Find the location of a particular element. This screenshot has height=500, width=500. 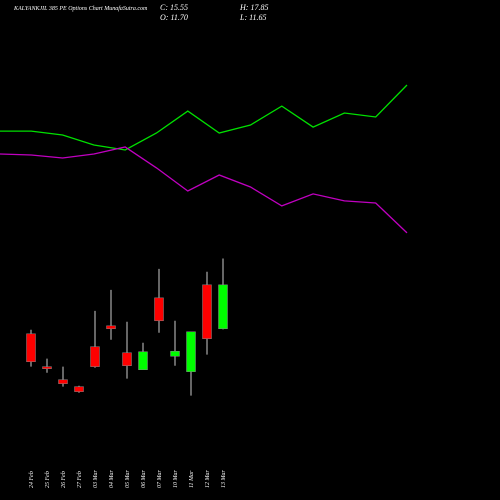

x-tick-label: 24 Feb is located at coordinates (31, 479).